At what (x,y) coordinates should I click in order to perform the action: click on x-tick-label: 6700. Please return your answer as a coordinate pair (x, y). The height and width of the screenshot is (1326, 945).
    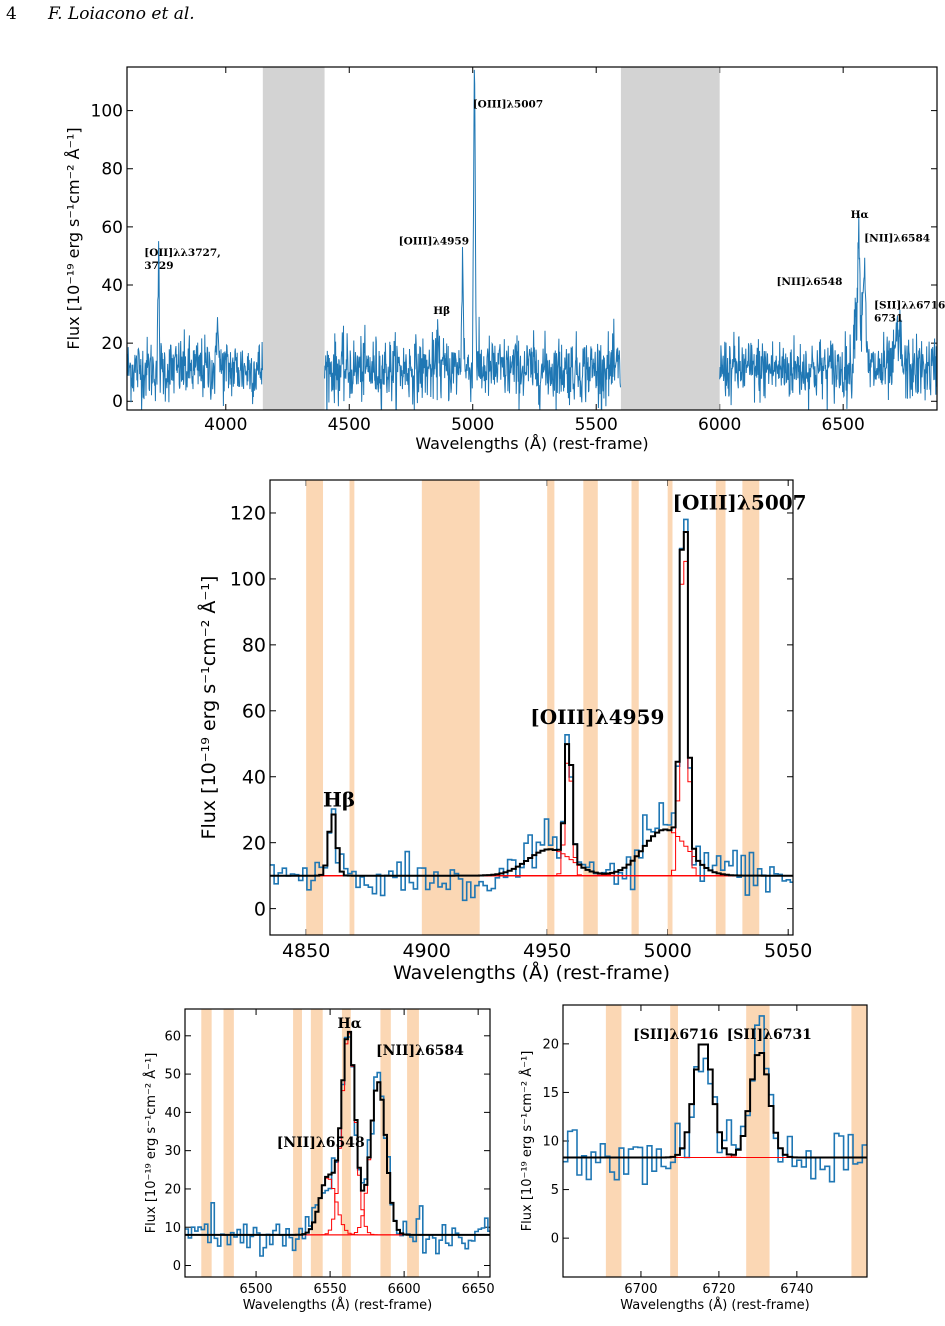
    Looking at the image, I should click on (640, 1289).